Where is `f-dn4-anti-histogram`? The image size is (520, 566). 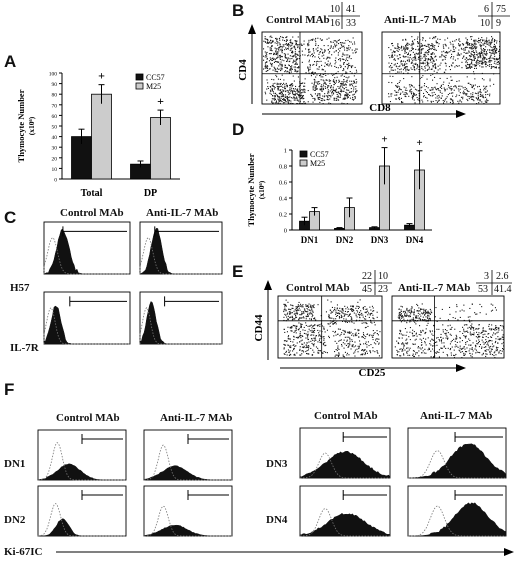 f-dn4-anti-histogram is located at coordinates (457, 519).